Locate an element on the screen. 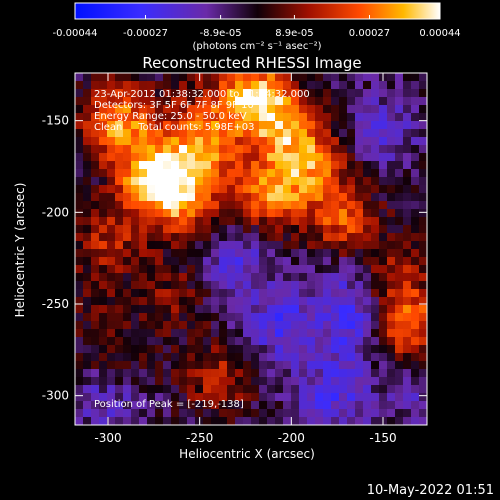 The width and height of the screenshot is (500, 500). annotation-detectors: Detectors: 3F 5F 6F 7F 8F 9F 10 is located at coordinates (174, 105).